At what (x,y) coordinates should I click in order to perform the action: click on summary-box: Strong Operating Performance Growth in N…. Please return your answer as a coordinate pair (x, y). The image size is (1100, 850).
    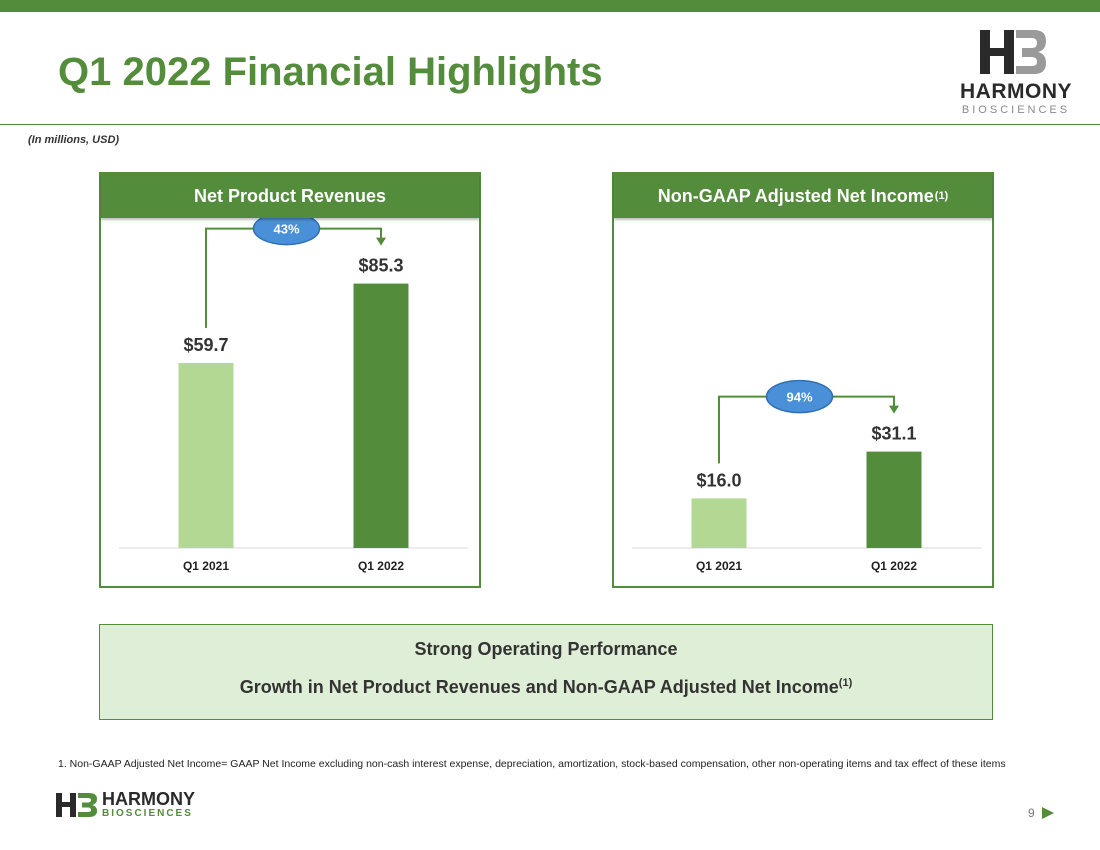
    Looking at the image, I should click on (546, 672).